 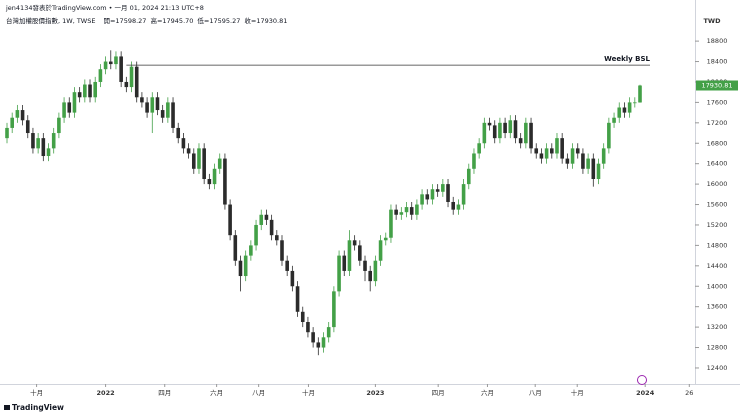 What do you see at coordinates (717, 143) in the screenshot?
I see `y-tick-label: 16800` at bounding box center [717, 143].